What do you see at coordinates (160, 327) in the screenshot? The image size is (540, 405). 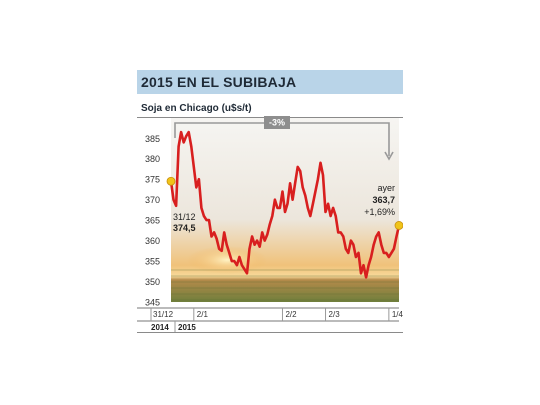 I see `year-label: 2014` at bounding box center [160, 327].